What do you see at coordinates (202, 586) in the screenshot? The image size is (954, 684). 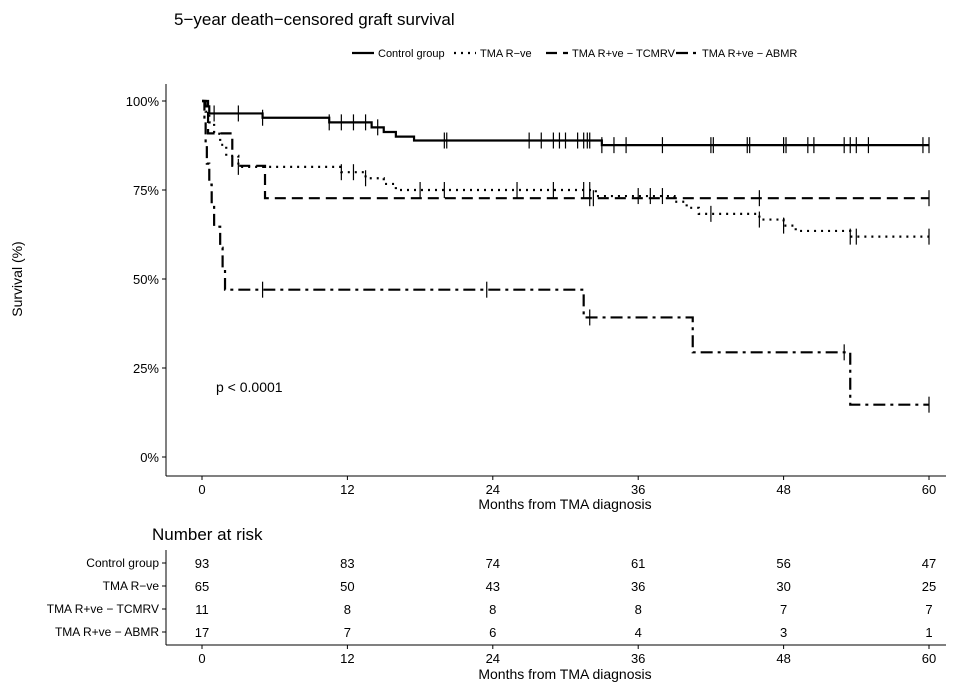 I see `risk-count: 65` at bounding box center [202, 586].